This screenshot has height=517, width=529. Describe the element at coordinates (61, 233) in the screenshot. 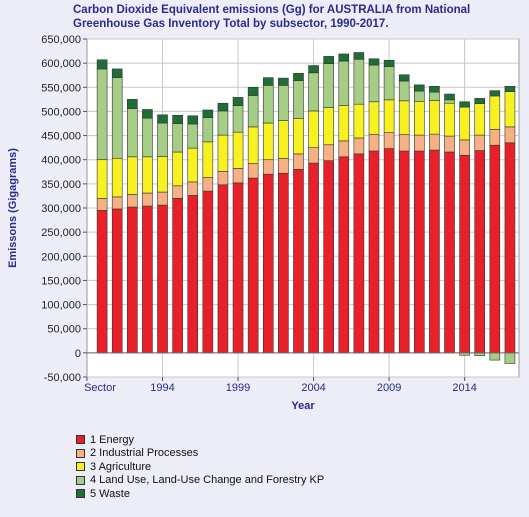

I see `y-tick-label: 250,000` at that location.